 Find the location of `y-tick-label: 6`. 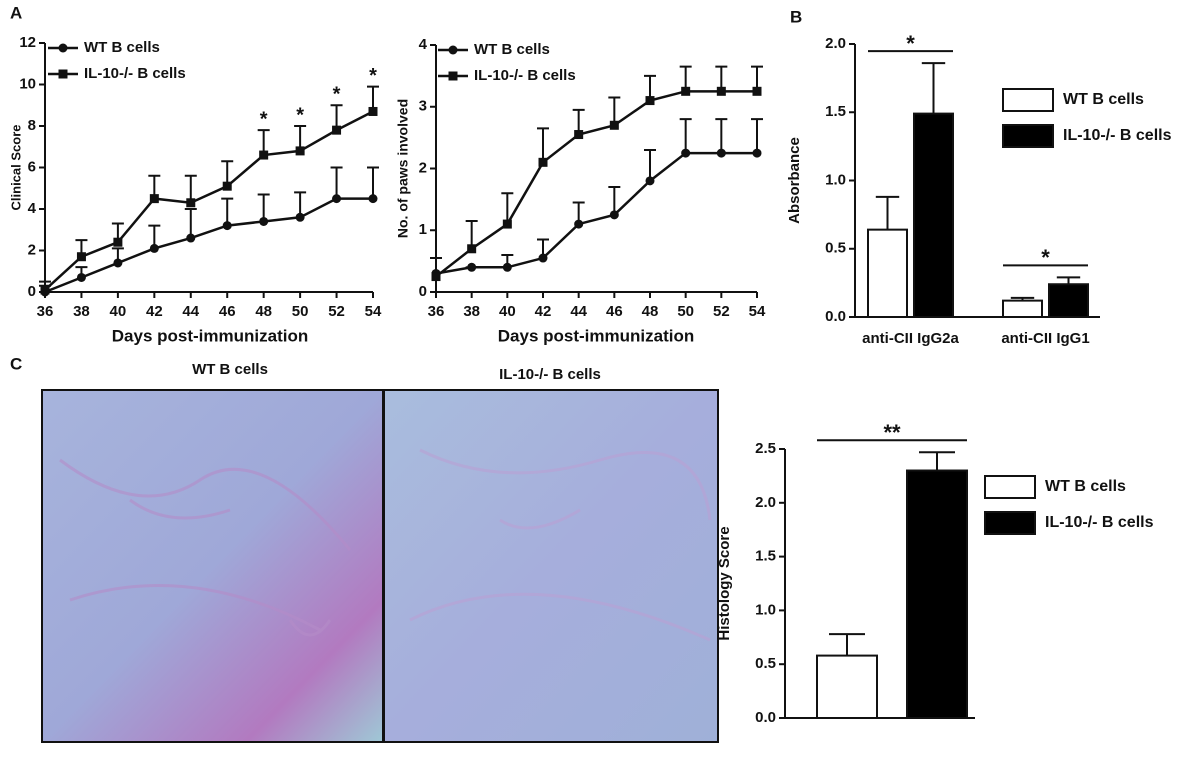

y-tick-label: 6 is located at coordinates (32, 166).